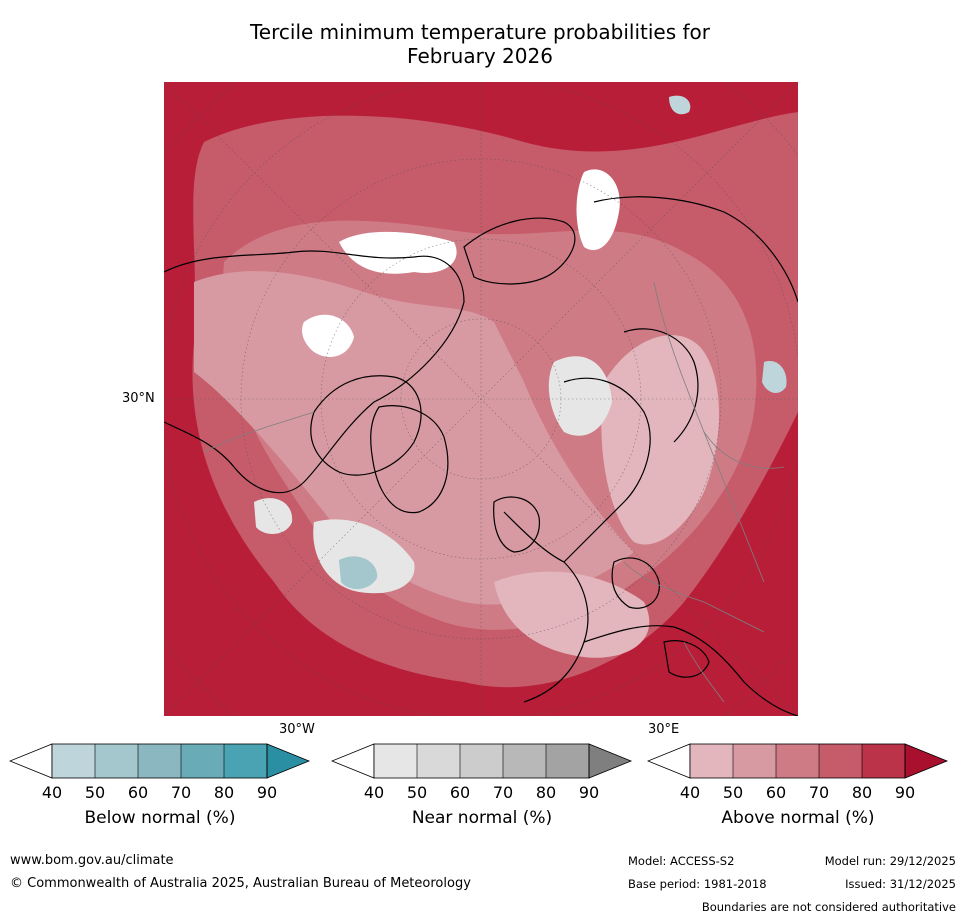 This screenshot has height=919, width=965. What do you see at coordinates (610, 761) in the screenshot?
I see `colorbar-near-over` at bounding box center [610, 761].